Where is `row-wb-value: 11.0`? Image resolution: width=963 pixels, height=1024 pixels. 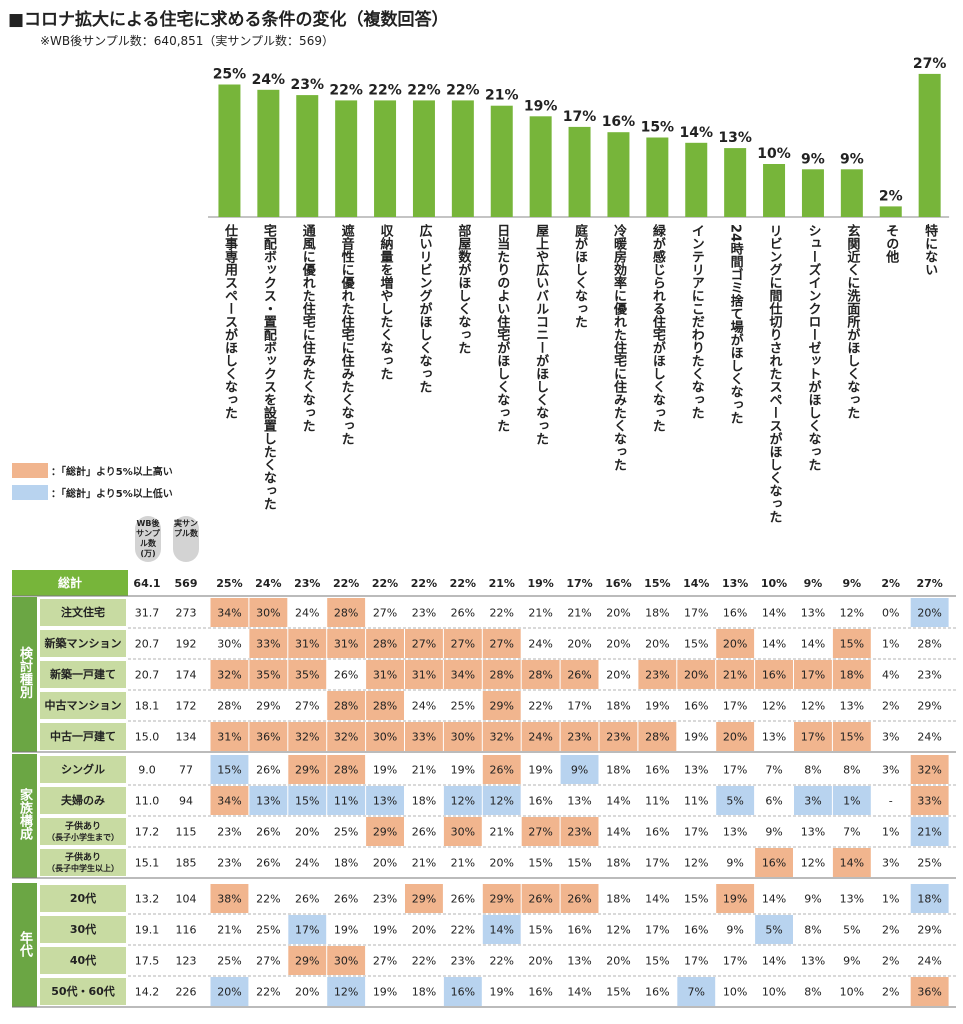 row-wb-value: 11.0 is located at coordinates (147, 801).